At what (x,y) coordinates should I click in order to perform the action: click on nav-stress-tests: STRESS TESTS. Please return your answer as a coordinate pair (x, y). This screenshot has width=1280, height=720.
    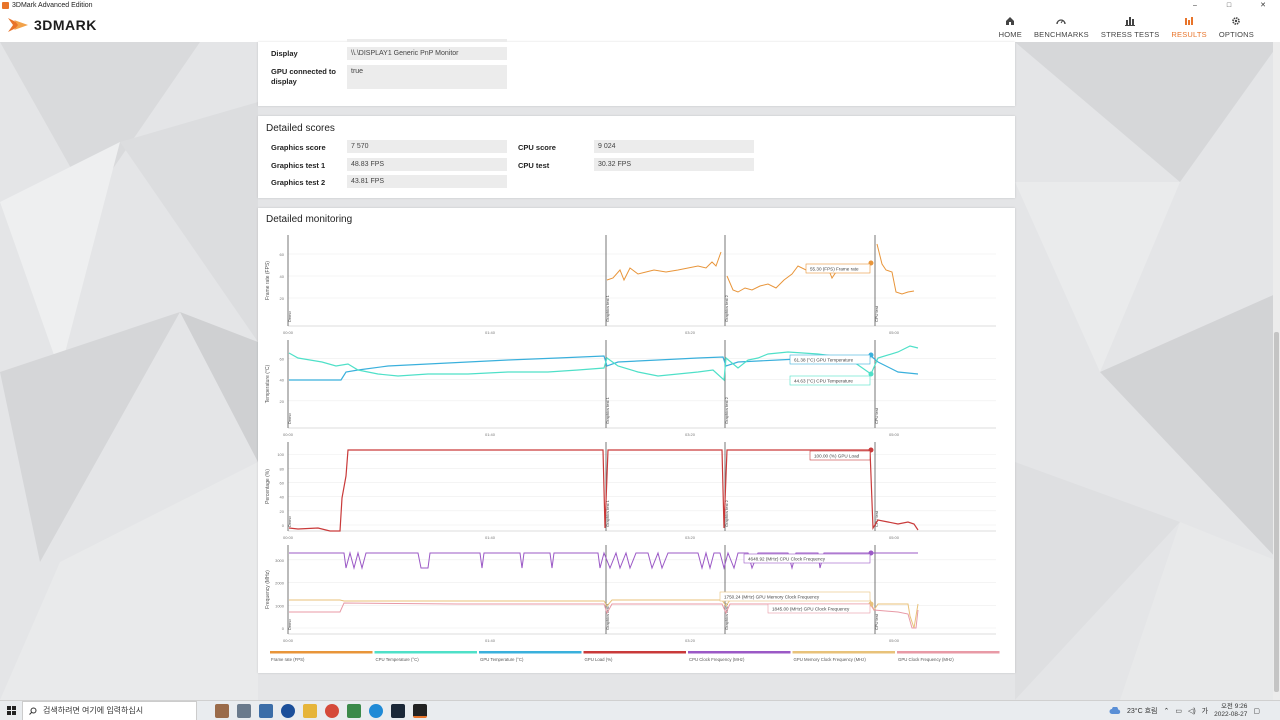
    Looking at the image, I should click on (1130, 26).